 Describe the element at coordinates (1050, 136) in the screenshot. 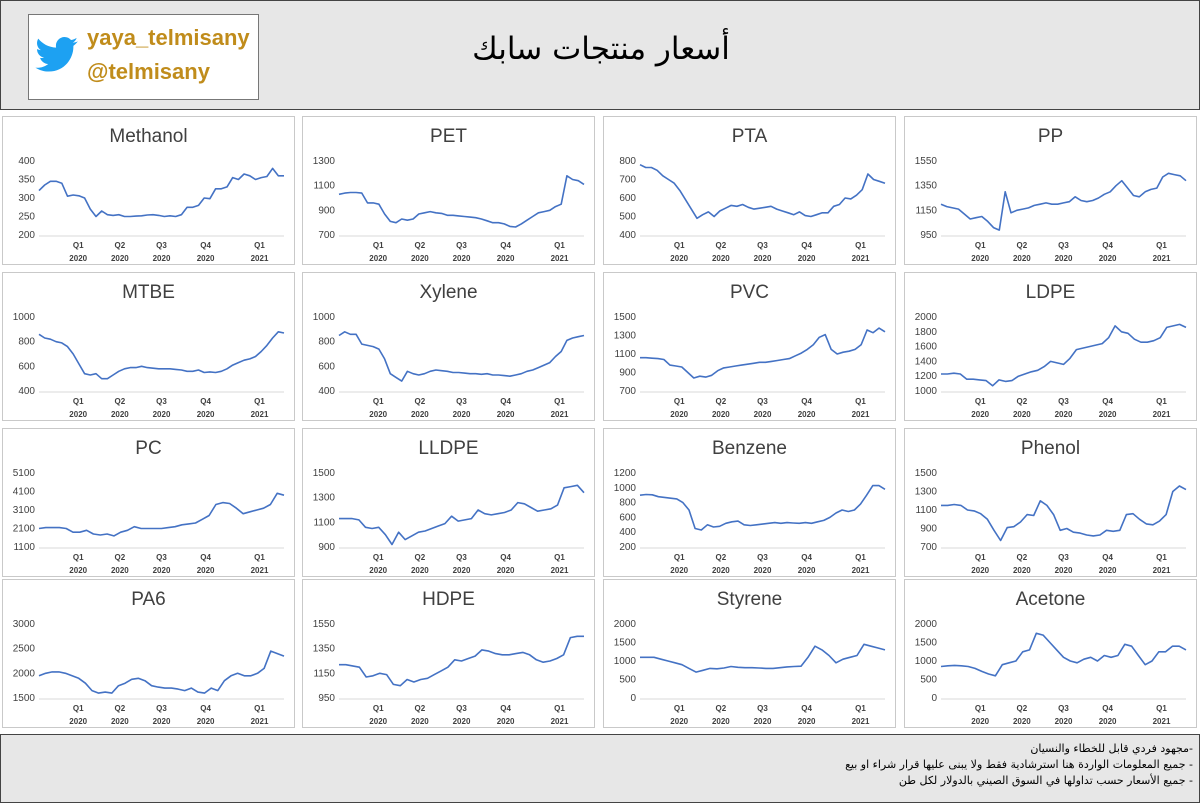

I see `chart-title: PP` at that location.